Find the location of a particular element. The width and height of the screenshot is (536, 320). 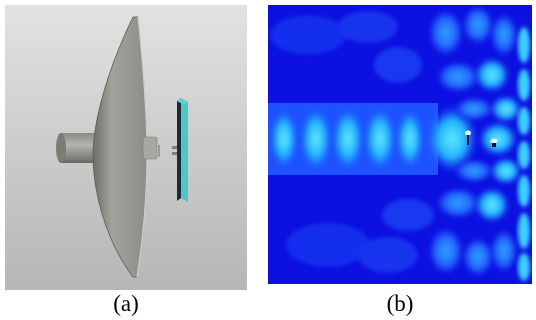

caption-a: (a) is located at coordinates (126, 303).